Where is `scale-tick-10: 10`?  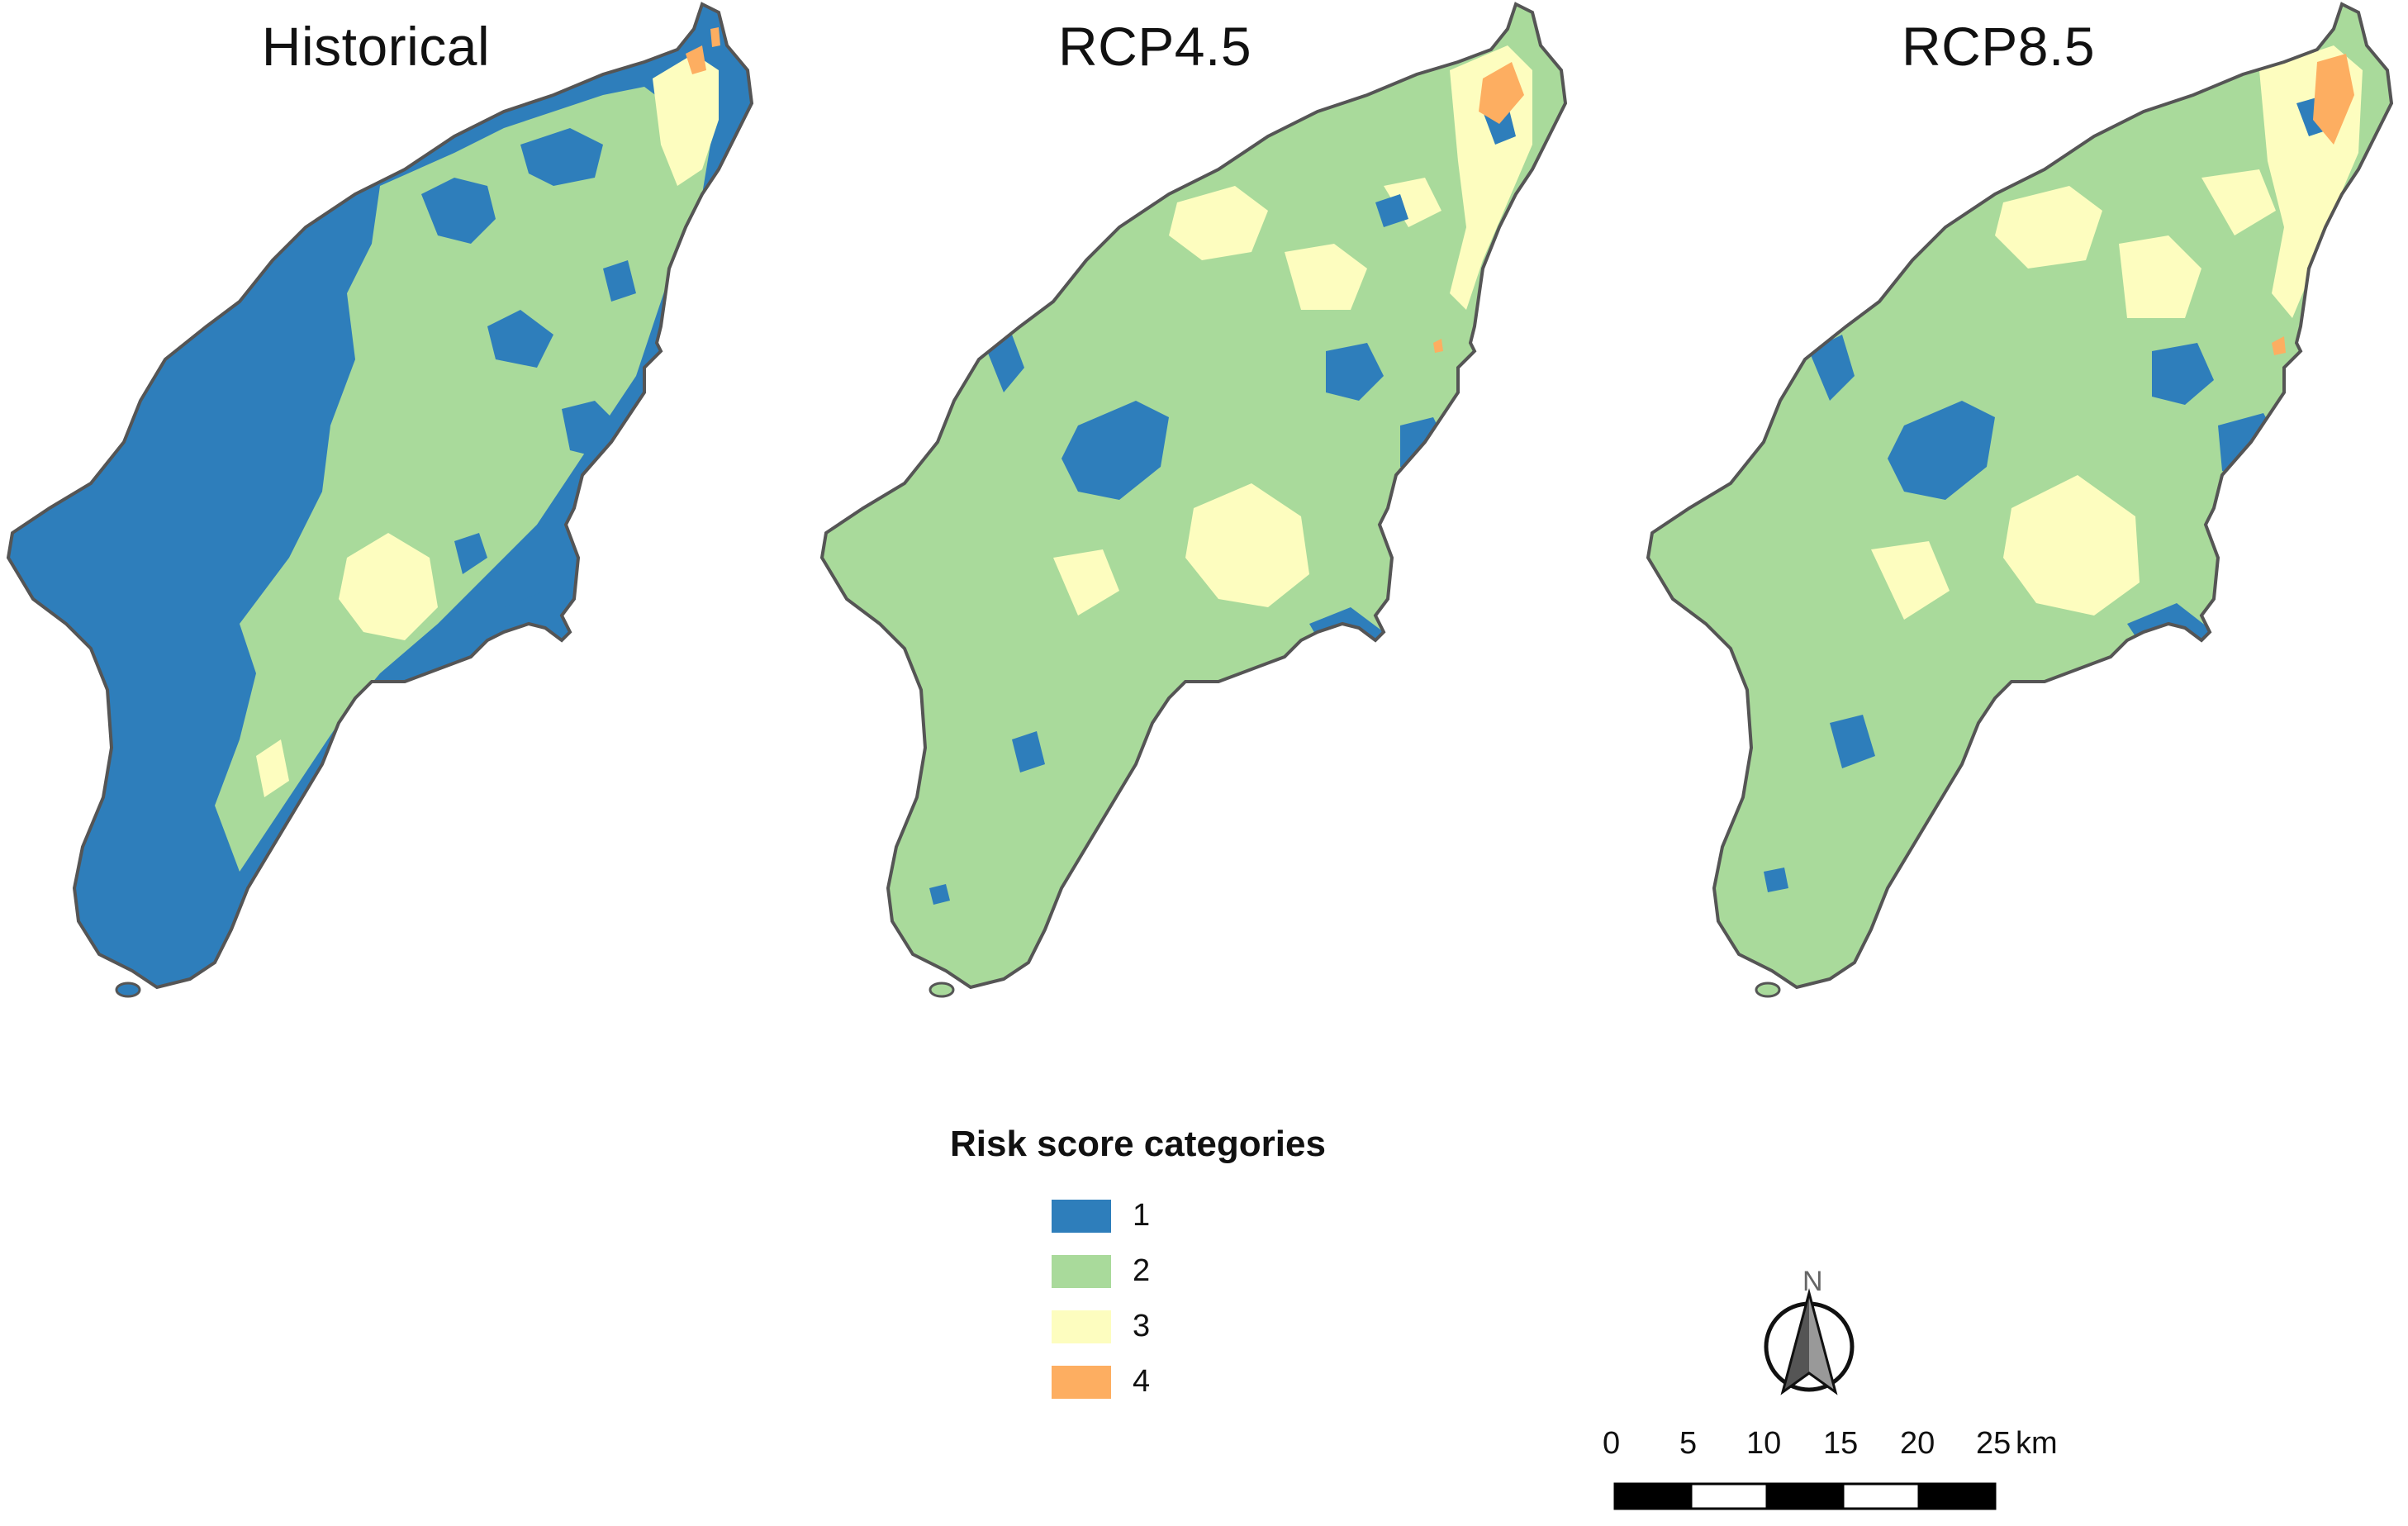 scale-tick-10: 10 is located at coordinates (1764, 1443).